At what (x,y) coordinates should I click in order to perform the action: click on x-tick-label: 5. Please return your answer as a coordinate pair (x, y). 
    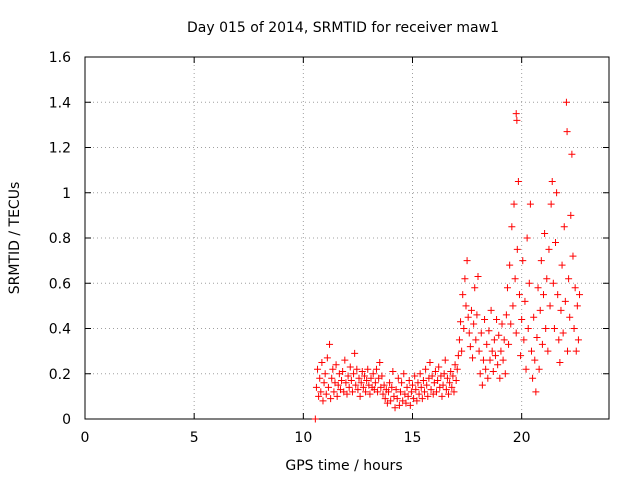
    Looking at the image, I should click on (194, 438).